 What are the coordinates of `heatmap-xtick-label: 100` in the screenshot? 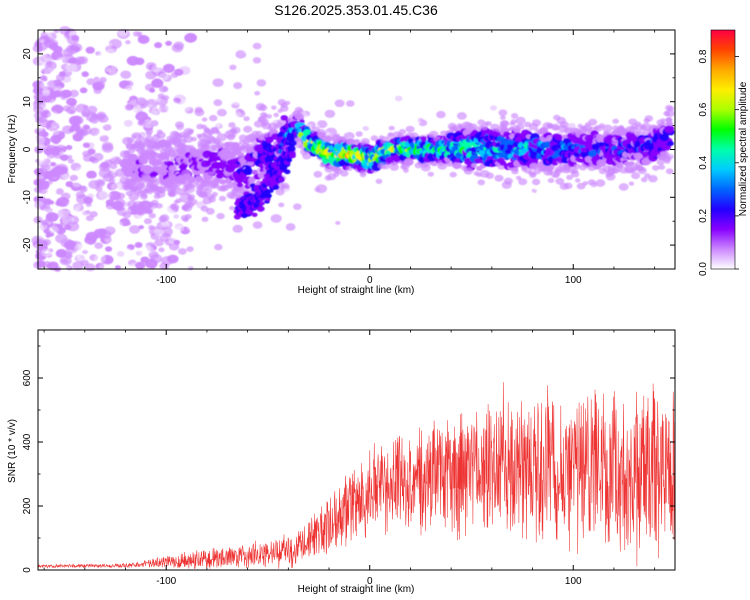 It's located at (573, 280).